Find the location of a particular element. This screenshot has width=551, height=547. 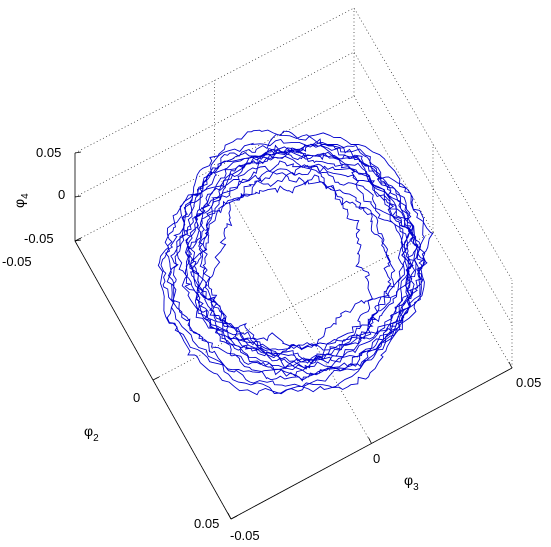

x-axis-label-subscript: 2 is located at coordinates (96, 438).